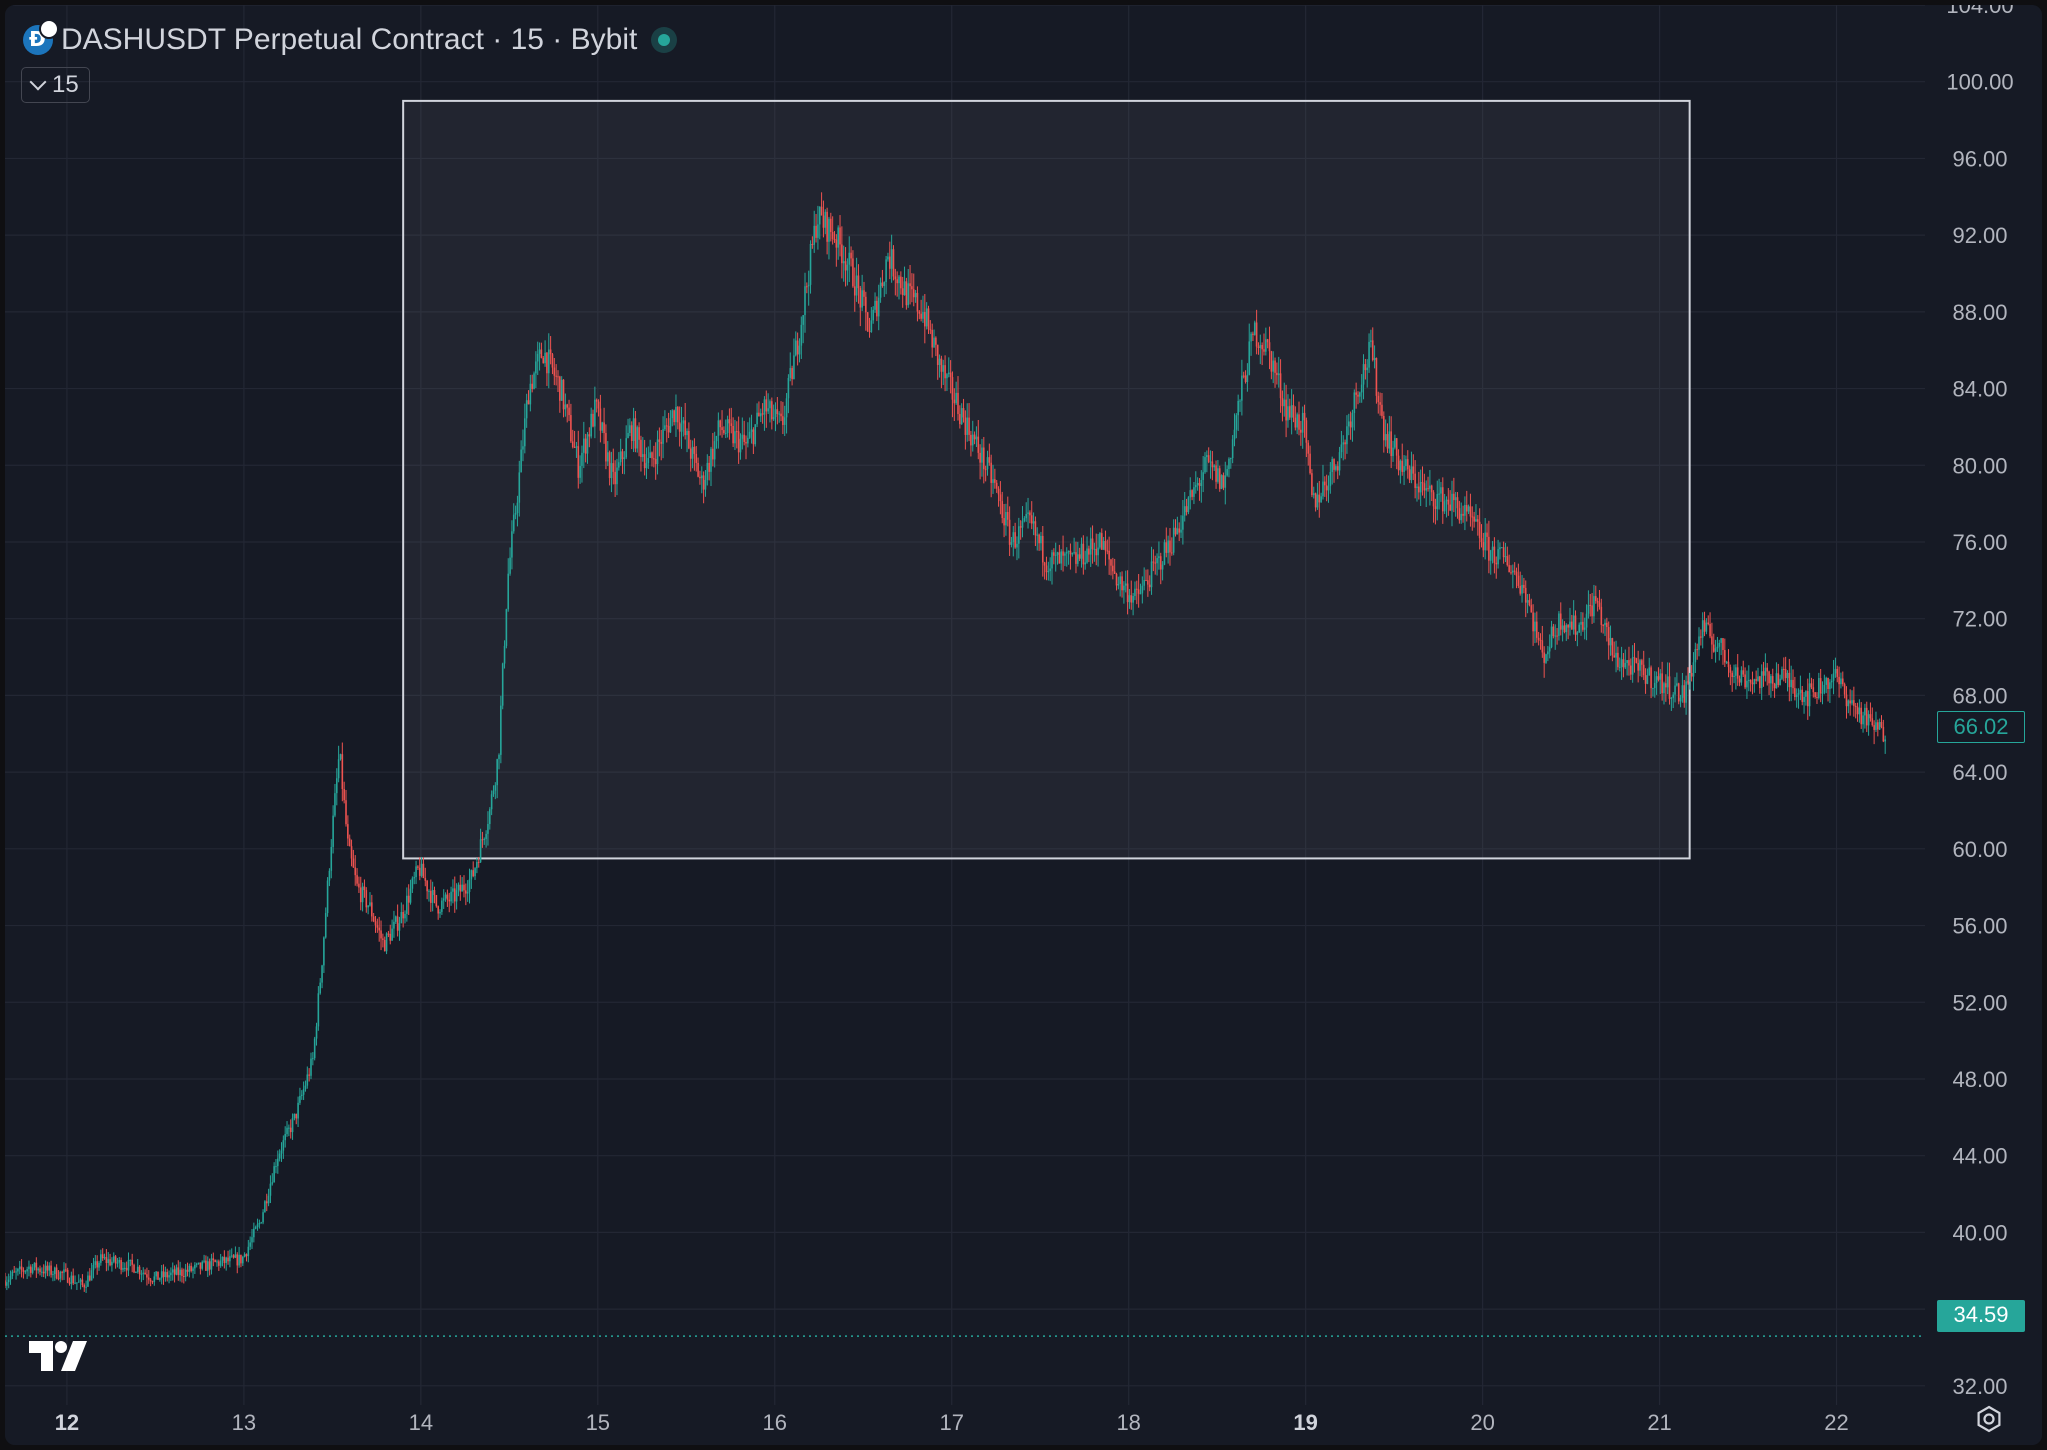  Describe the element at coordinates (58, 1356) in the screenshot. I see `tradingview-logo-icon` at that location.